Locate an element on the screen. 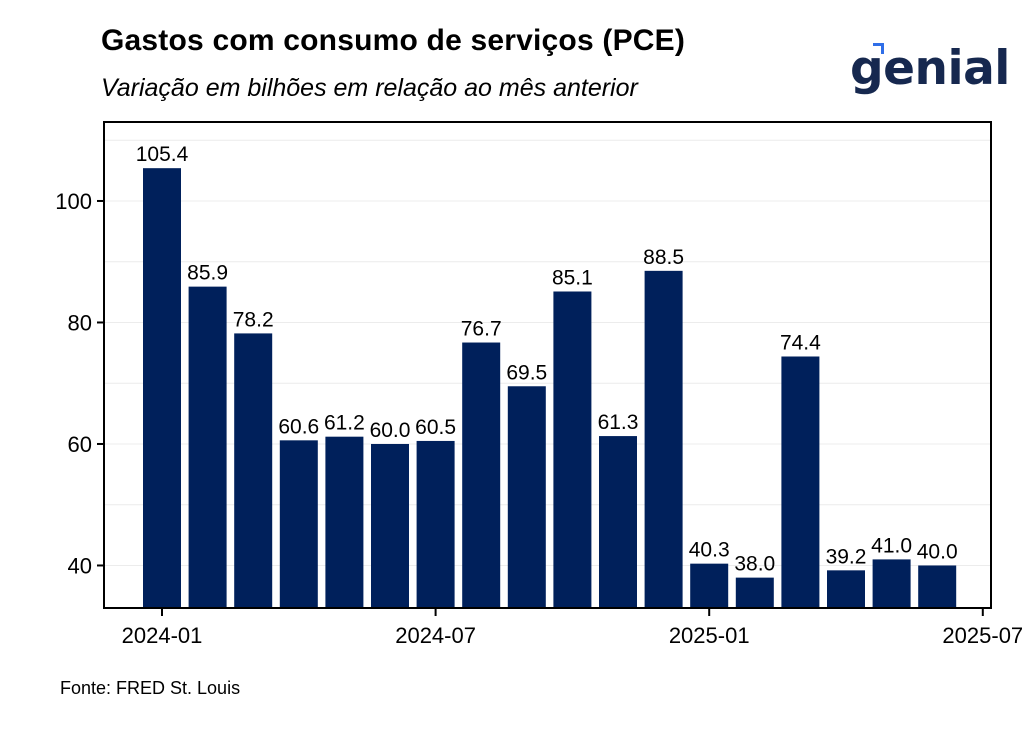  logo-text: genial is located at coordinates (930, 68).